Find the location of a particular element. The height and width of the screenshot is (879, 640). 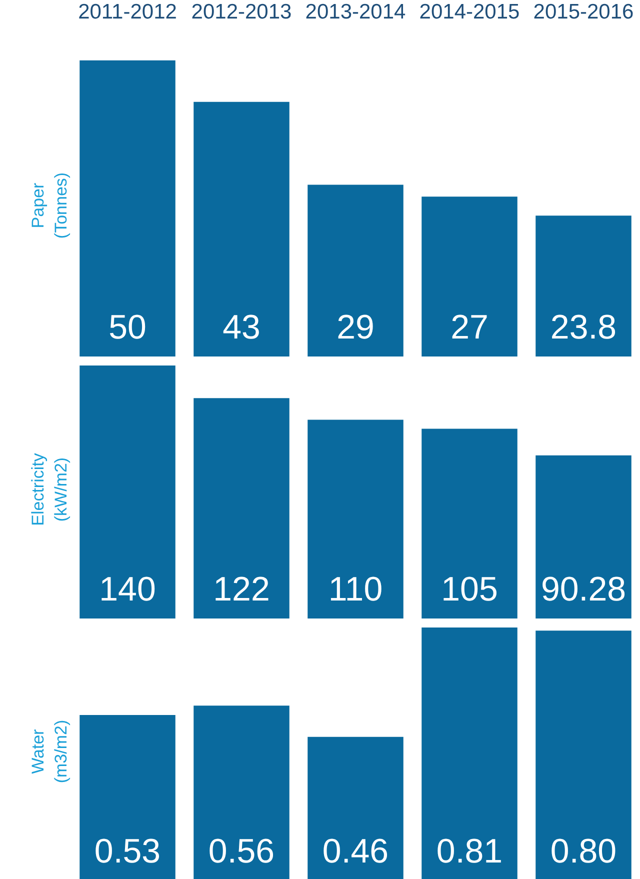

x-tick-label: 2013-2014 is located at coordinates (355, 12).